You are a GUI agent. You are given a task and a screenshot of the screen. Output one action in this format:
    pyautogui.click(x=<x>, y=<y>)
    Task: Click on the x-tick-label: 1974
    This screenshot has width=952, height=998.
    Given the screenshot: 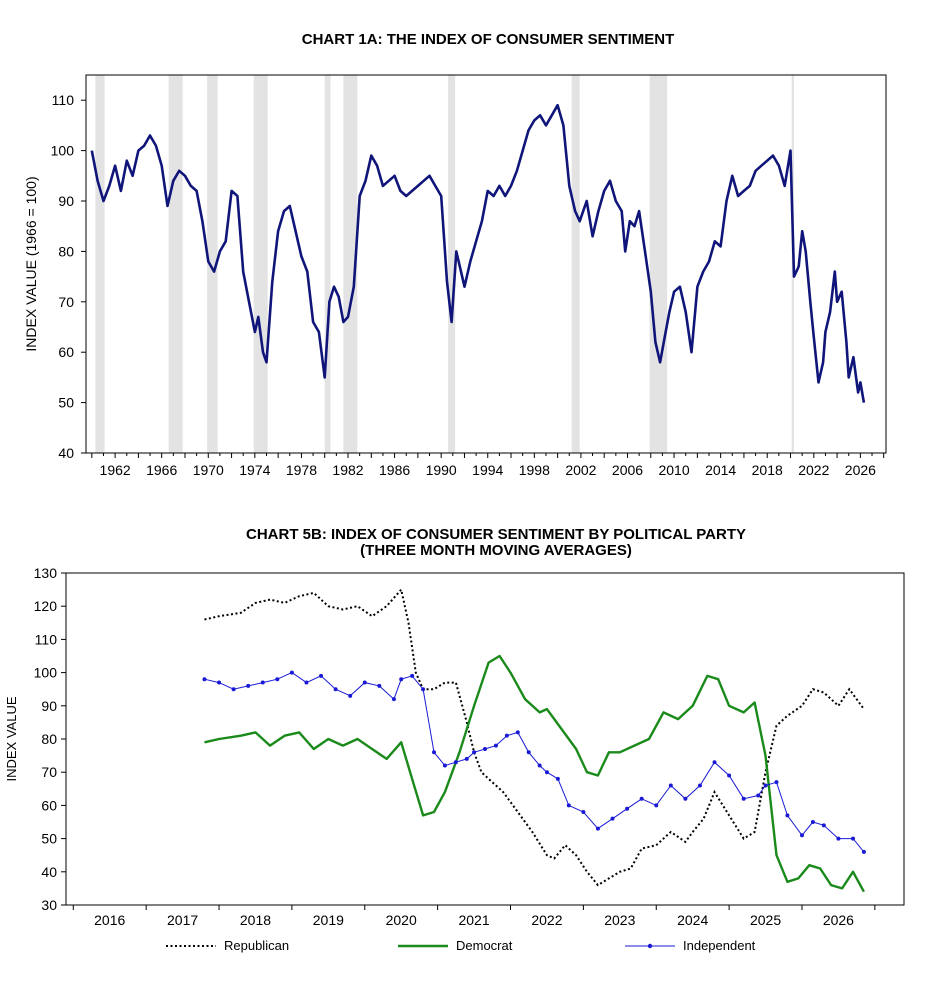 What is the action you would take?
    pyautogui.click(x=254, y=470)
    